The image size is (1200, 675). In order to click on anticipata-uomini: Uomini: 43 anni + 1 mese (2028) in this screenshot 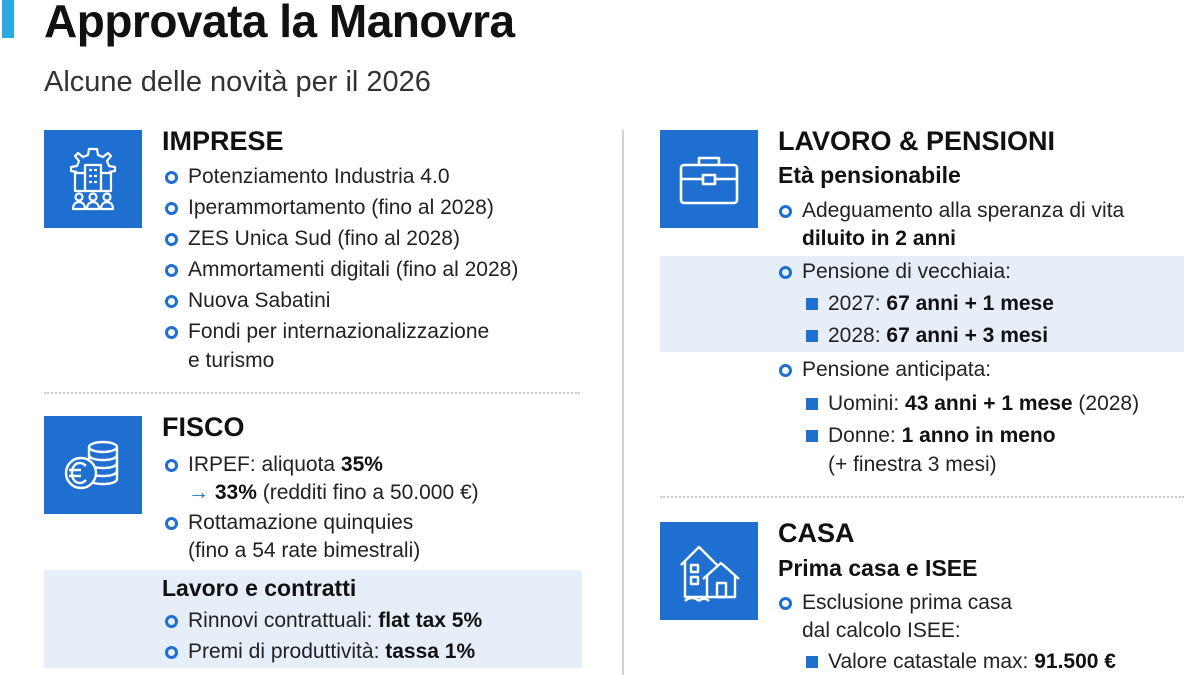, I will do `click(983, 404)`.